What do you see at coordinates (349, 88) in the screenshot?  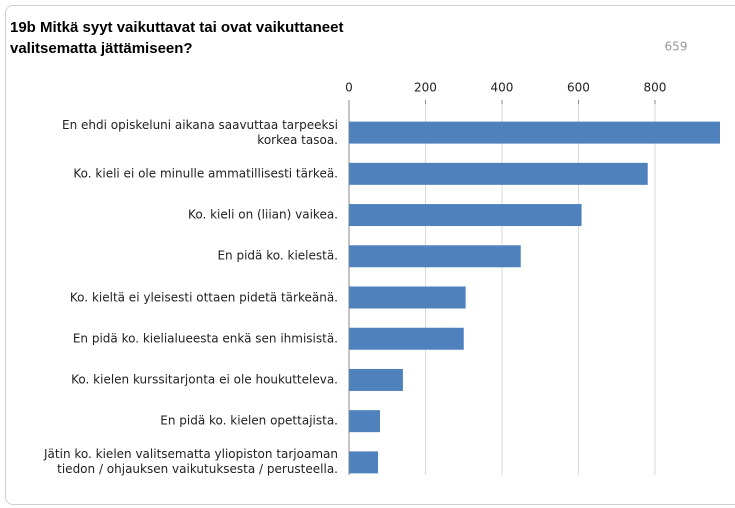 I see `x-tick-label: 0` at bounding box center [349, 88].